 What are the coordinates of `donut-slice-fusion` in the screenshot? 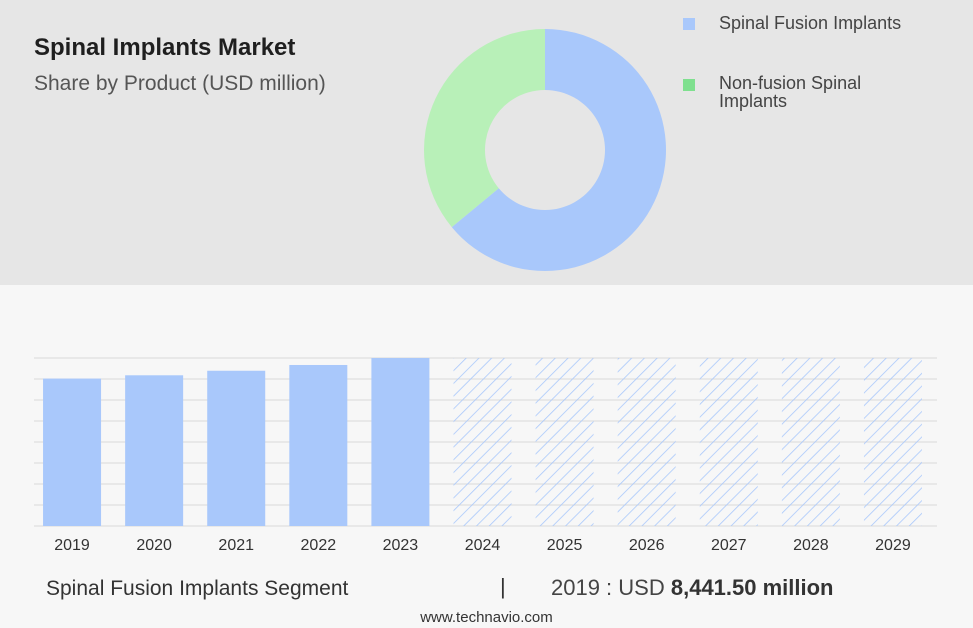 It's located at (558, 150).